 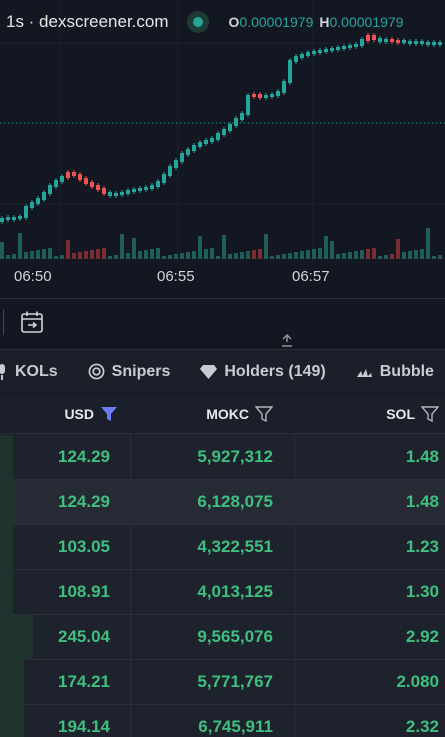 What do you see at coordinates (235, 591) in the screenshot?
I see `cell-token-amount: 4,013,125` at bounding box center [235, 591].